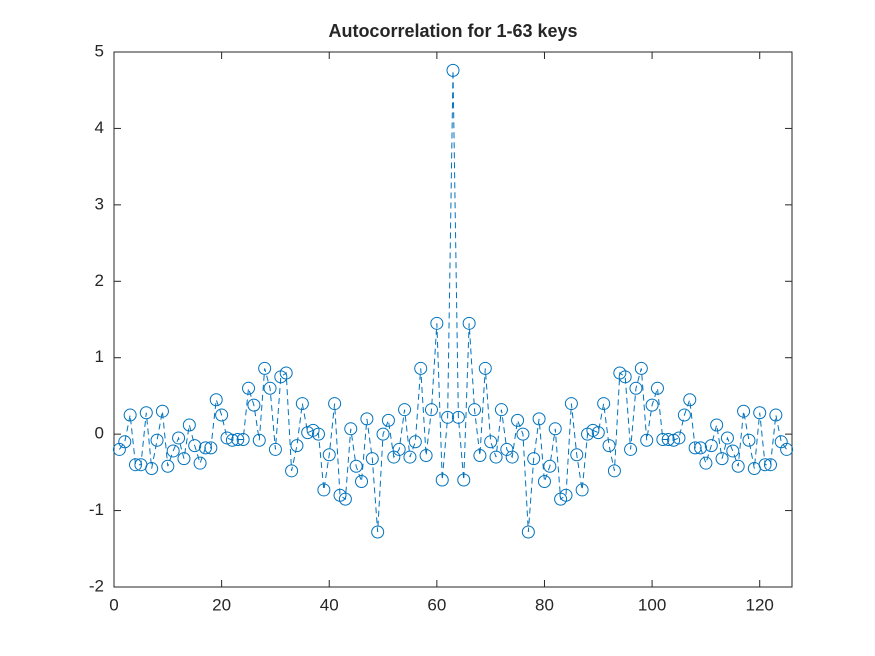 The height and width of the screenshot is (656, 875). Describe the element at coordinates (99, 203) in the screenshot. I see `y-tick-label: 3` at that location.